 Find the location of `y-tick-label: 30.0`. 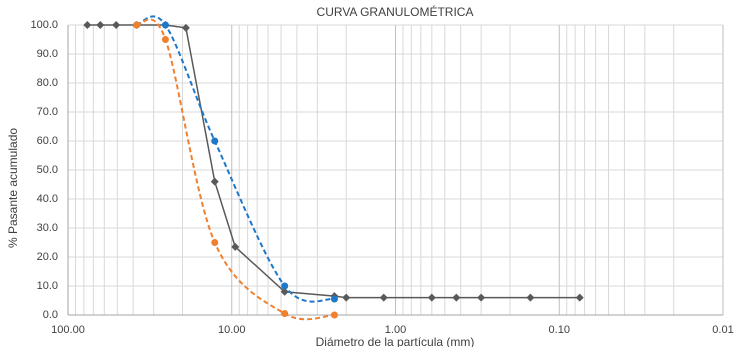

y-tick-label: 30.0 is located at coordinates (47, 228).